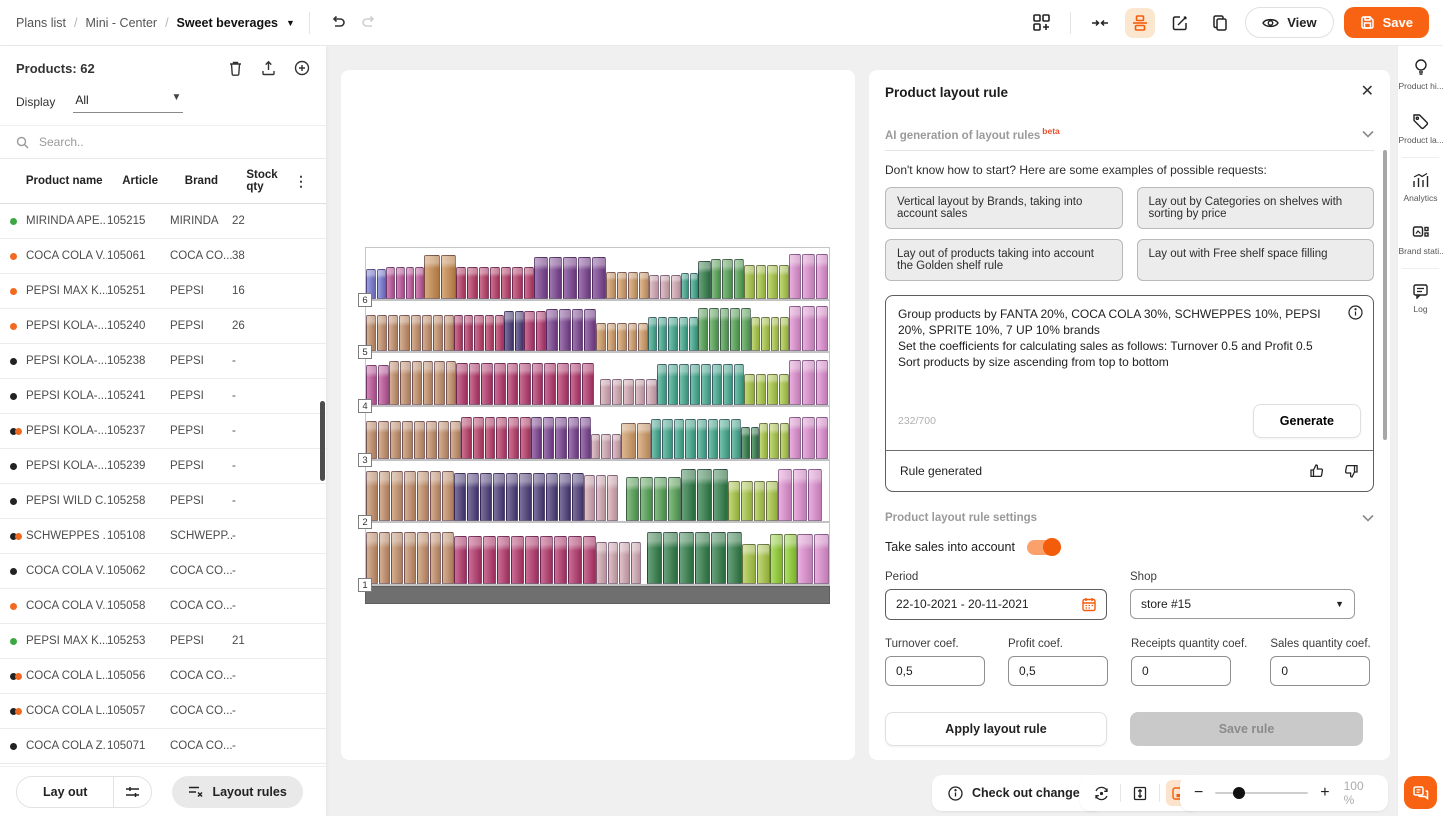 The width and height of the screenshot is (1443, 816). Describe the element at coordinates (1017, 793) in the screenshot. I see `check-out-changes-button: Check out changes` at that location.